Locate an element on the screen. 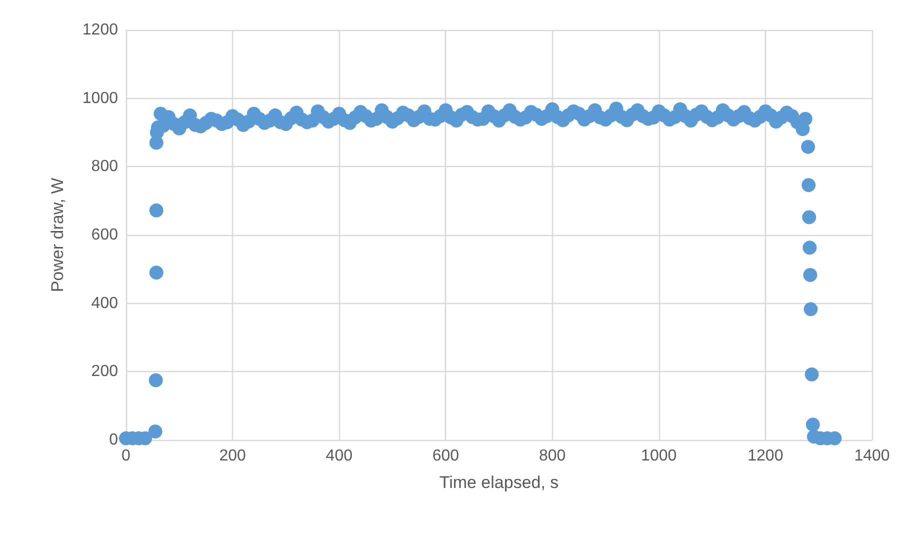 The height and width of the screenshot is (534, 906). y-tick-label: 800 is located at coordinates (104, 167).